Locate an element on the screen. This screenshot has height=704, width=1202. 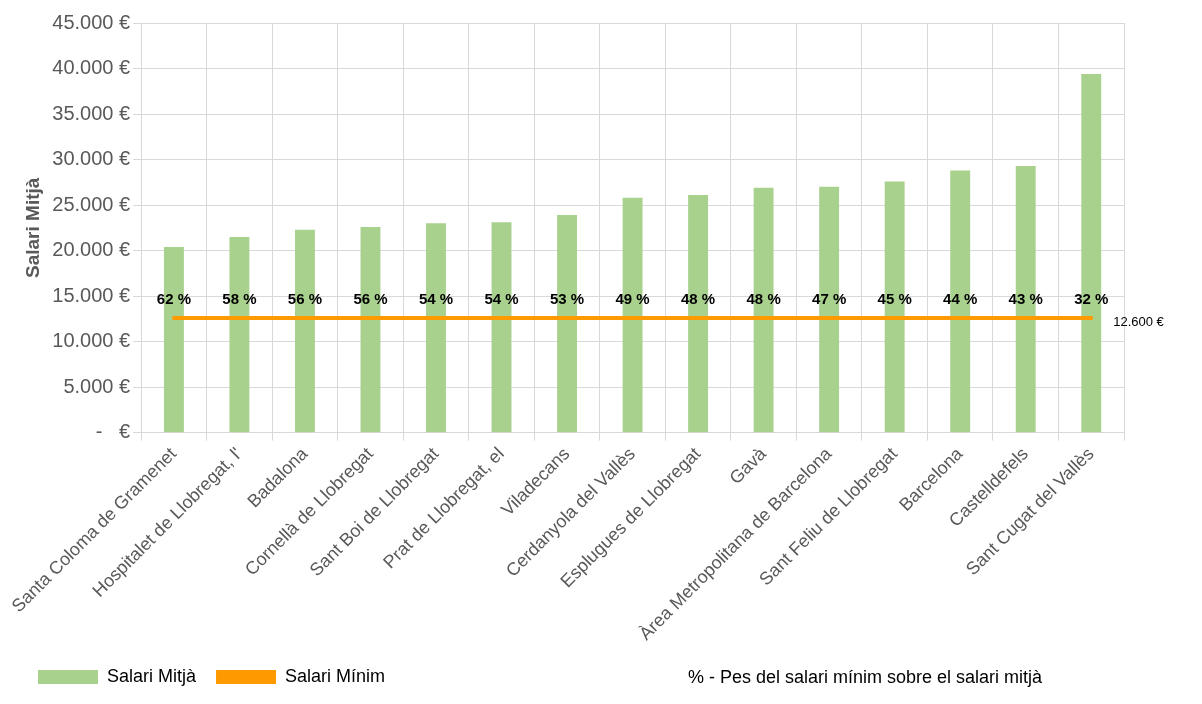
annotation: 49 % is located at coordinates (632, 299).